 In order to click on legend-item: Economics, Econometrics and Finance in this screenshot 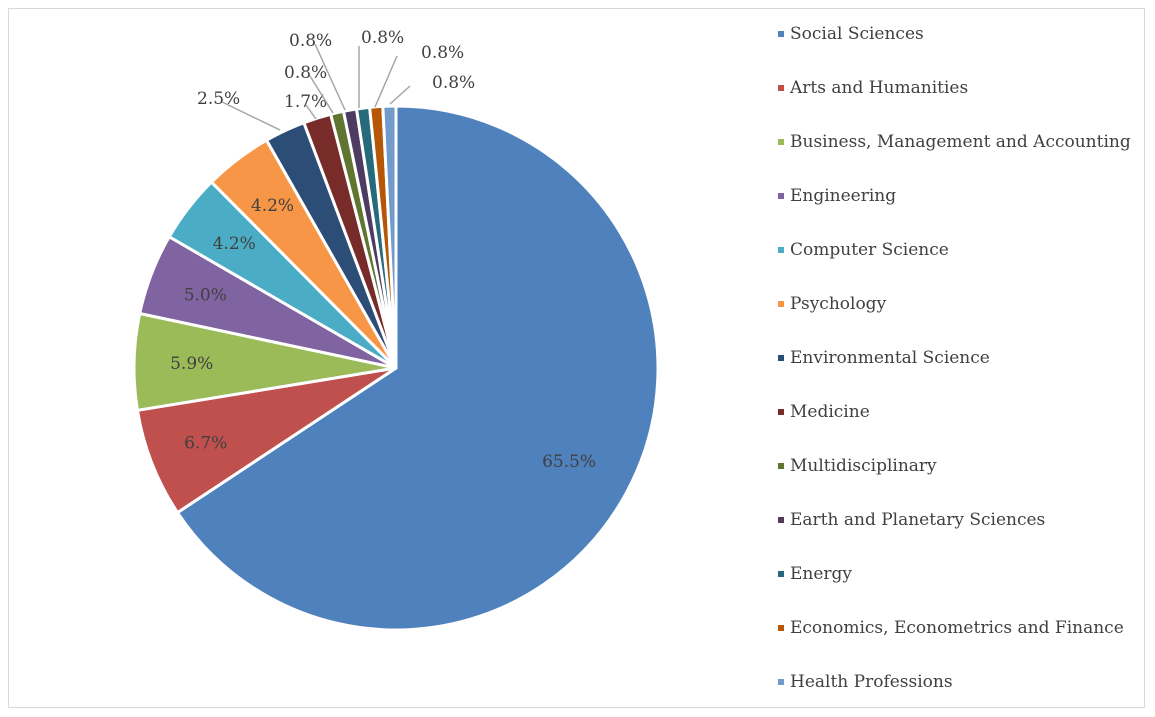, I will do `click(951, 628)`.